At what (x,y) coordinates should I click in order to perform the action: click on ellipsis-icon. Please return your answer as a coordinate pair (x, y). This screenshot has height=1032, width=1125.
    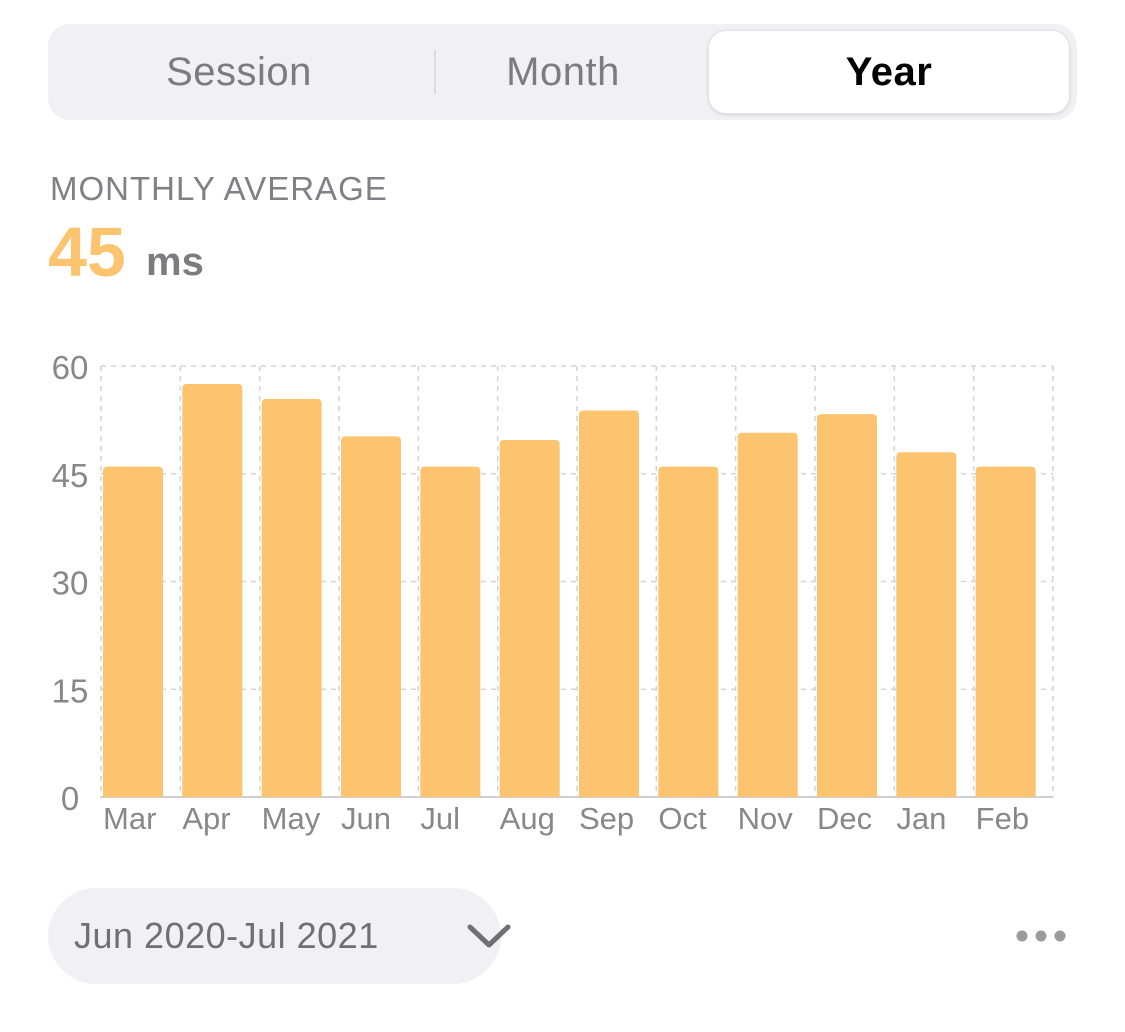
    Looking at the image, I should click on (1042, 936).